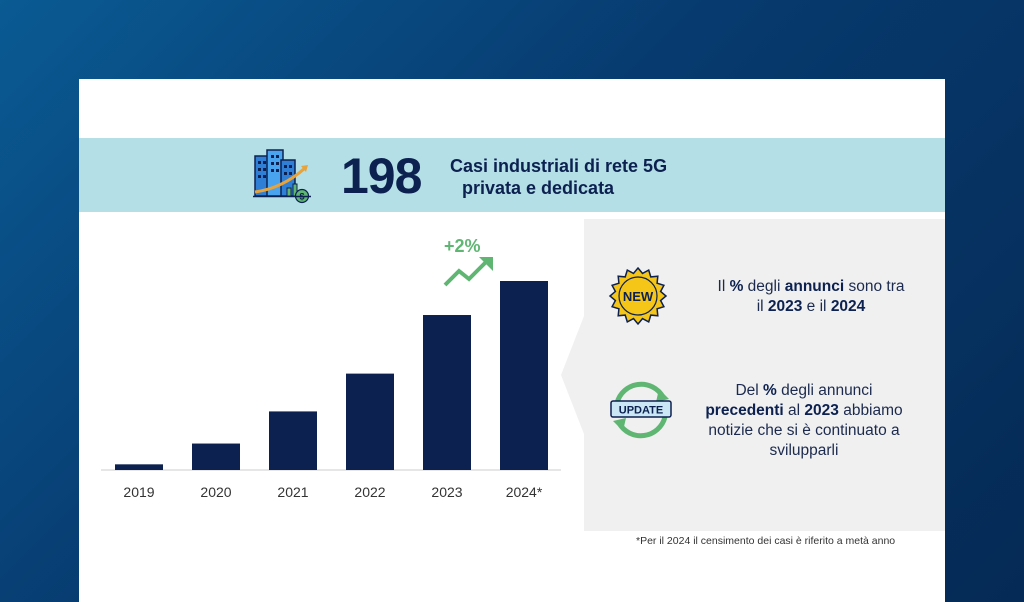 Image resolution: width=1024 pixels, height=602 pixels. Describe the element at coordinates (216, 456) in the screenshot. I see `bar-2020` at that location.